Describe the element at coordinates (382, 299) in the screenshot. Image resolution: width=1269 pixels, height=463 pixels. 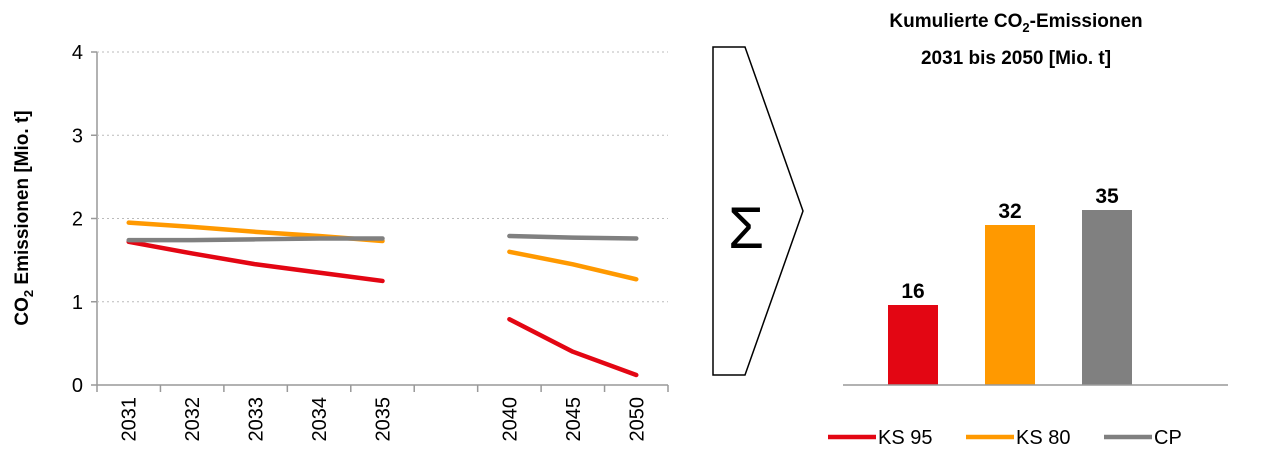
I see `series-lines` at that location.